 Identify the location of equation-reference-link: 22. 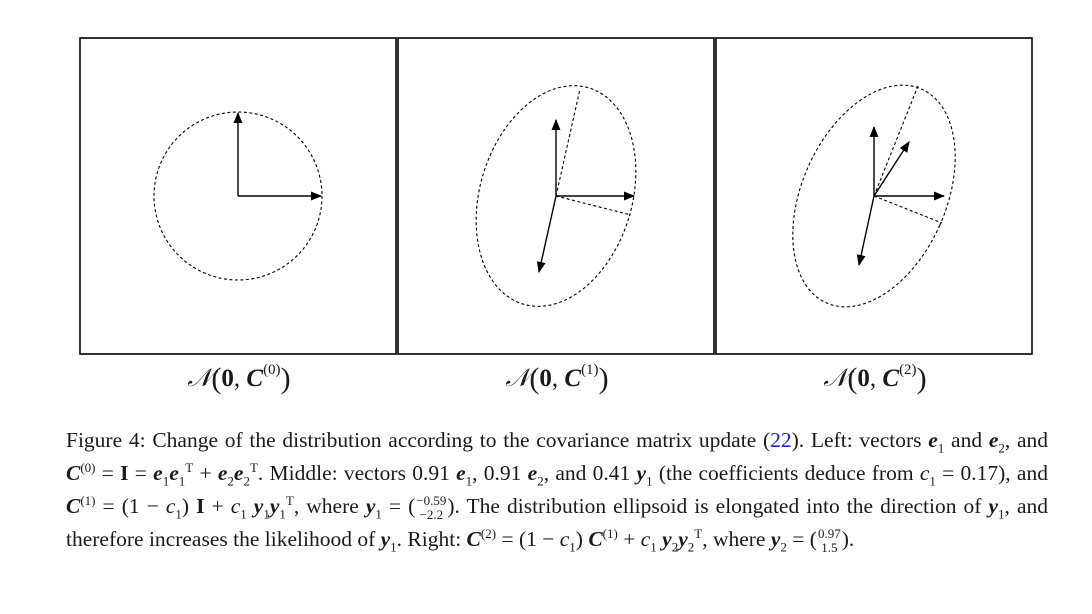
(781, 440).